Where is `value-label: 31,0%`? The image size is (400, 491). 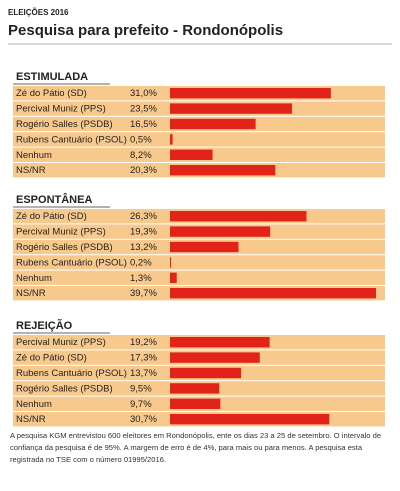 value-label: 31,0% is located at coordinates (143, 93).